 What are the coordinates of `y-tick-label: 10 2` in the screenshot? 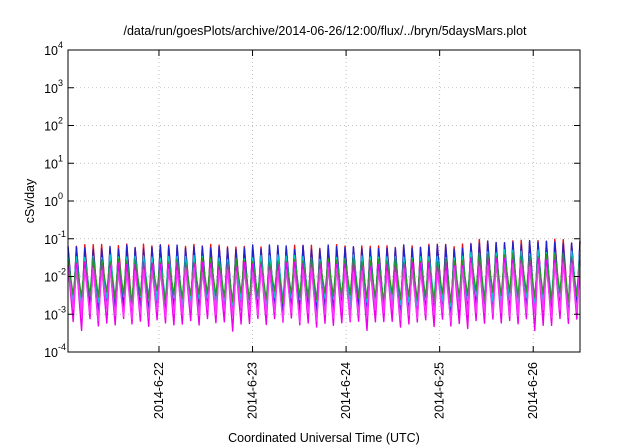 It's located at (53, 125).